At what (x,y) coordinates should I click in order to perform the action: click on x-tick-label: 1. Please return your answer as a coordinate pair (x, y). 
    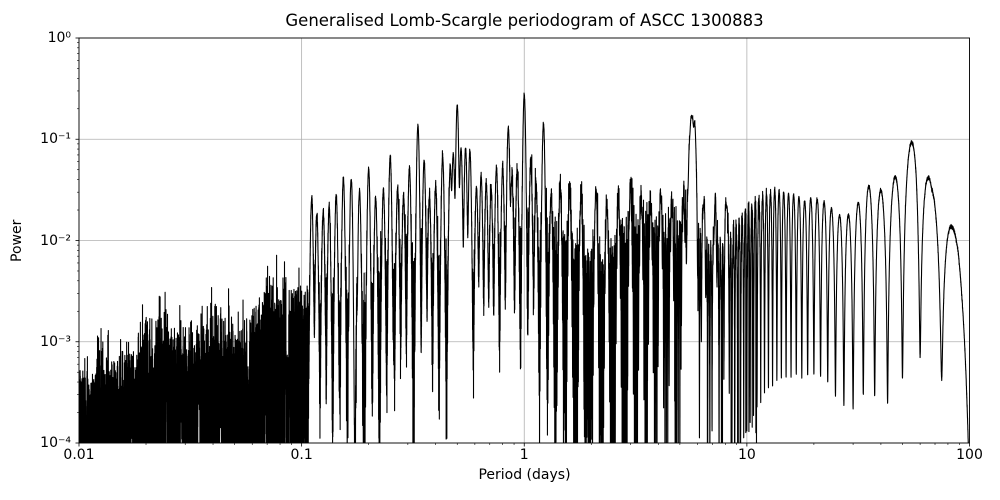
    Looking at the image, I should click on (524, 455).